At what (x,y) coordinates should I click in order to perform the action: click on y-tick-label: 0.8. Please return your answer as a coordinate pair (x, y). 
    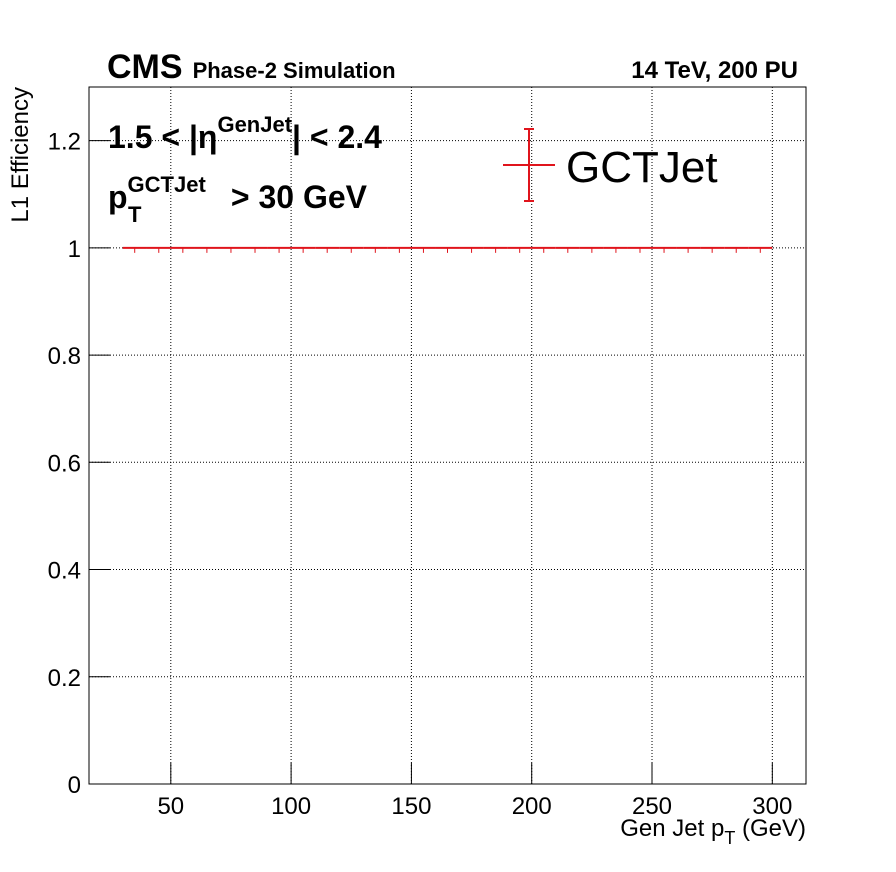
    Looking at the image, I should click on (64, 356).